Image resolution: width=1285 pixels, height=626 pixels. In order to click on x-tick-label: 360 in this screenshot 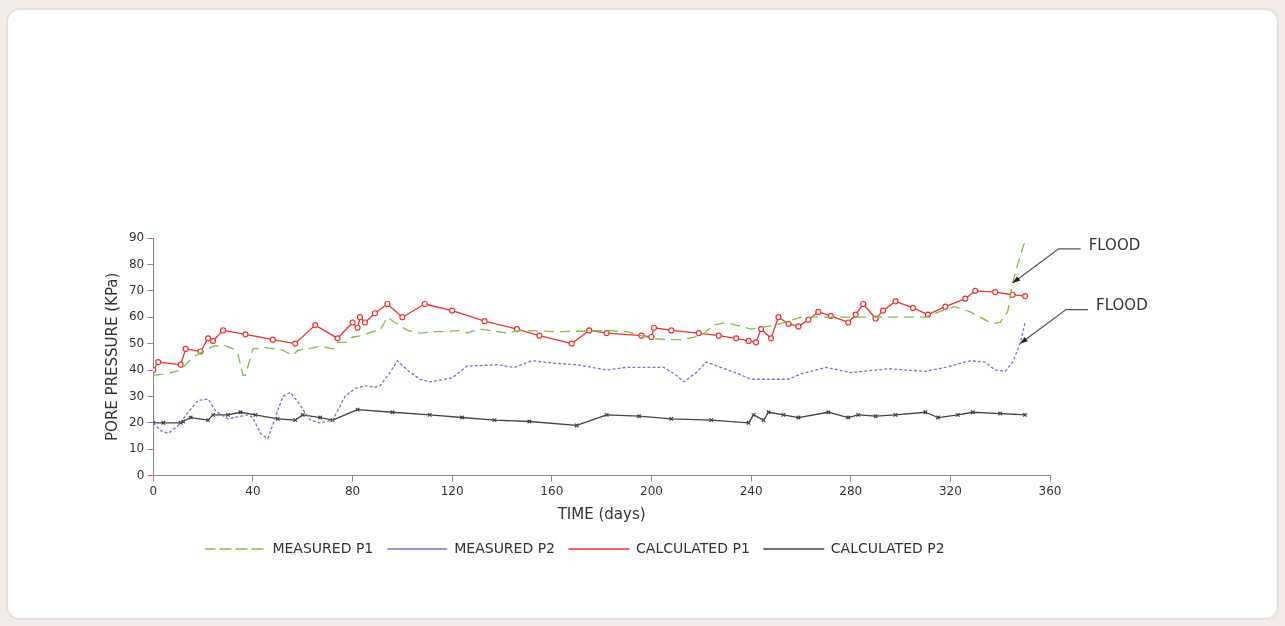, I will do `click(1050, 490)`.